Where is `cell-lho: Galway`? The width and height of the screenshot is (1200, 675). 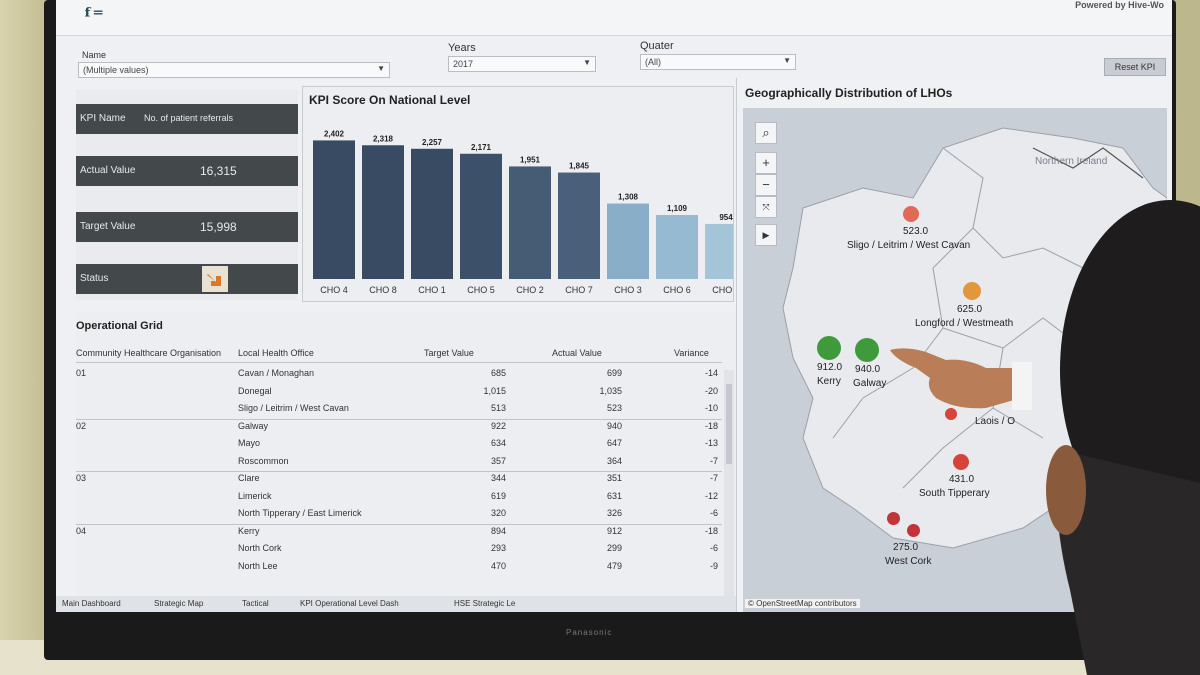 cell-lho: Galway is located at coordinates (253, 425).